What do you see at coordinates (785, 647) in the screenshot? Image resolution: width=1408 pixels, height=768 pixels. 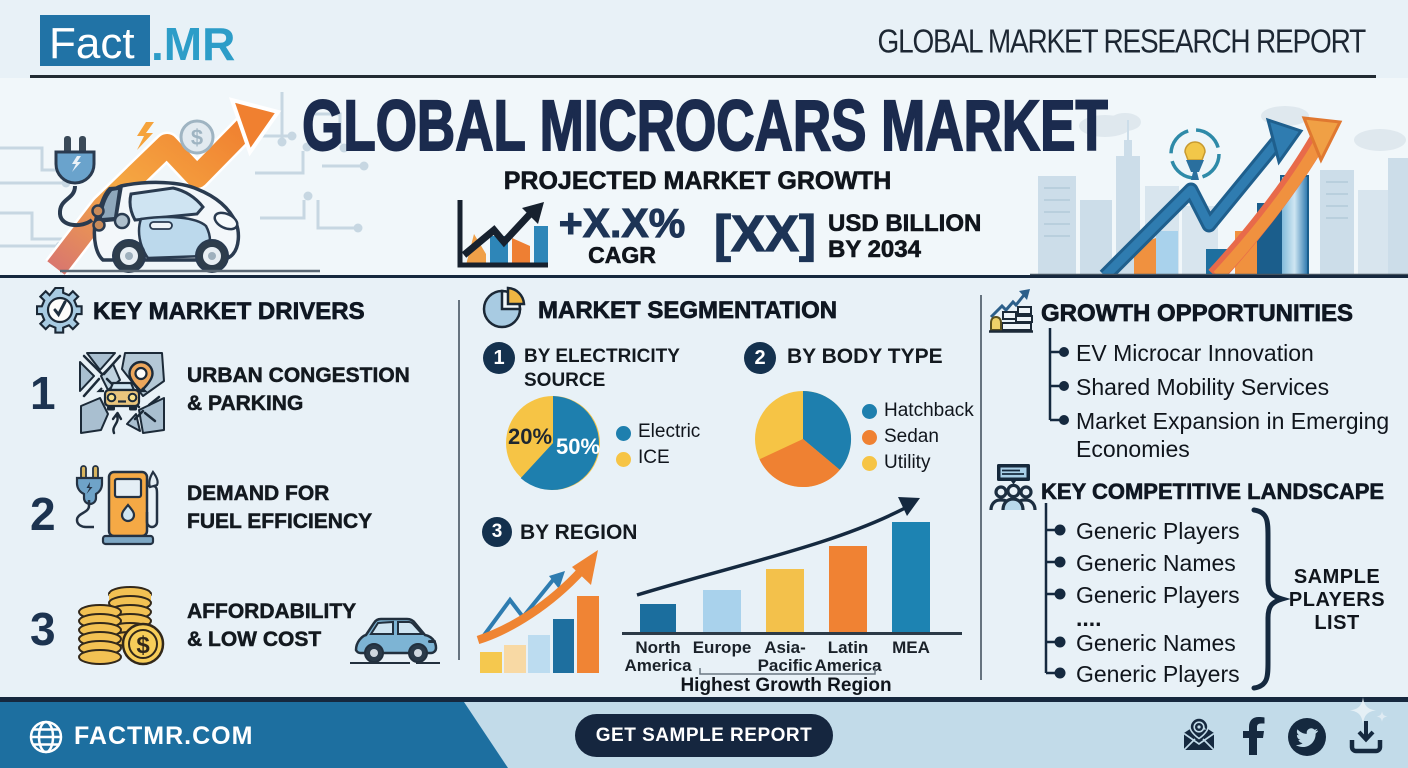 I see `svg-text: Asia-` at bounding box center [785, 647].